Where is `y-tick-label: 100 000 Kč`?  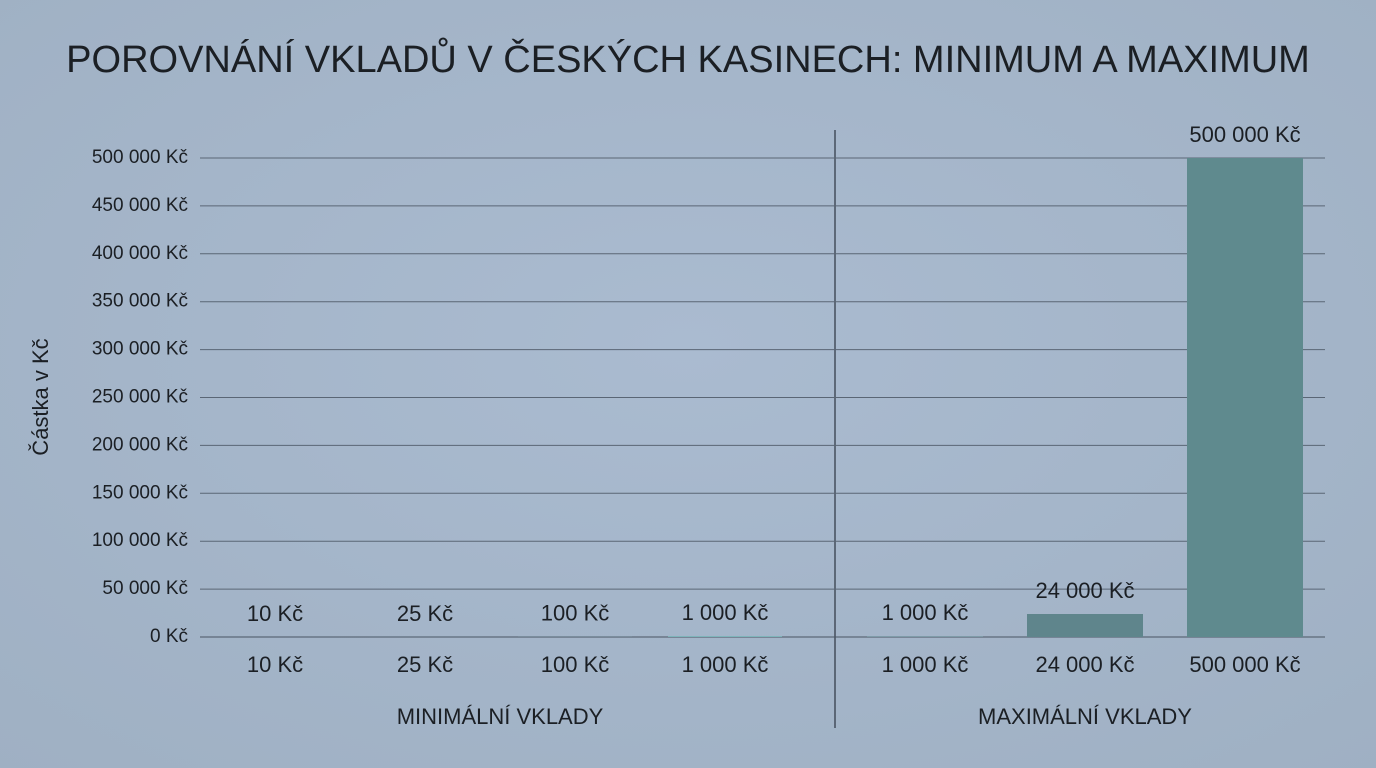 y-tick-label: 100 000 Kč is located at coordinates (140, 540).